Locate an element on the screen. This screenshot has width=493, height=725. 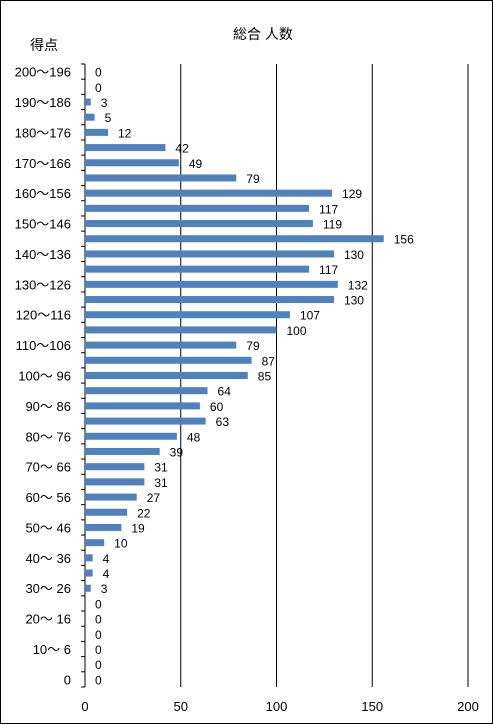
x-tick-label-200: 200 is located at coordinates (468, 706).